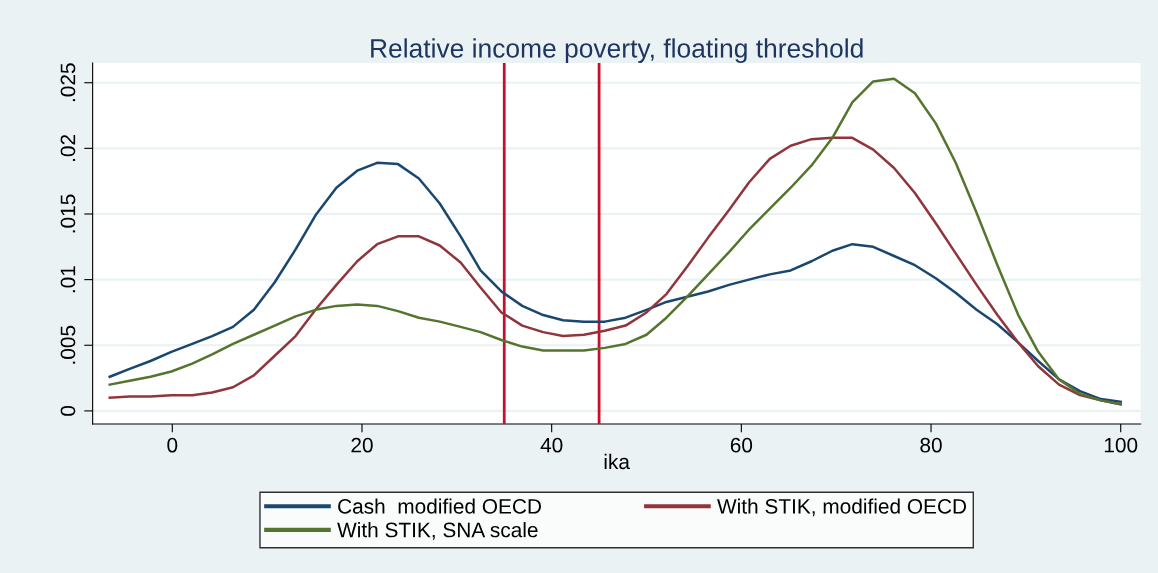 This screenshot has width=1158, height=573. I want to click on x-tick-label: 60, so click(741, 445).